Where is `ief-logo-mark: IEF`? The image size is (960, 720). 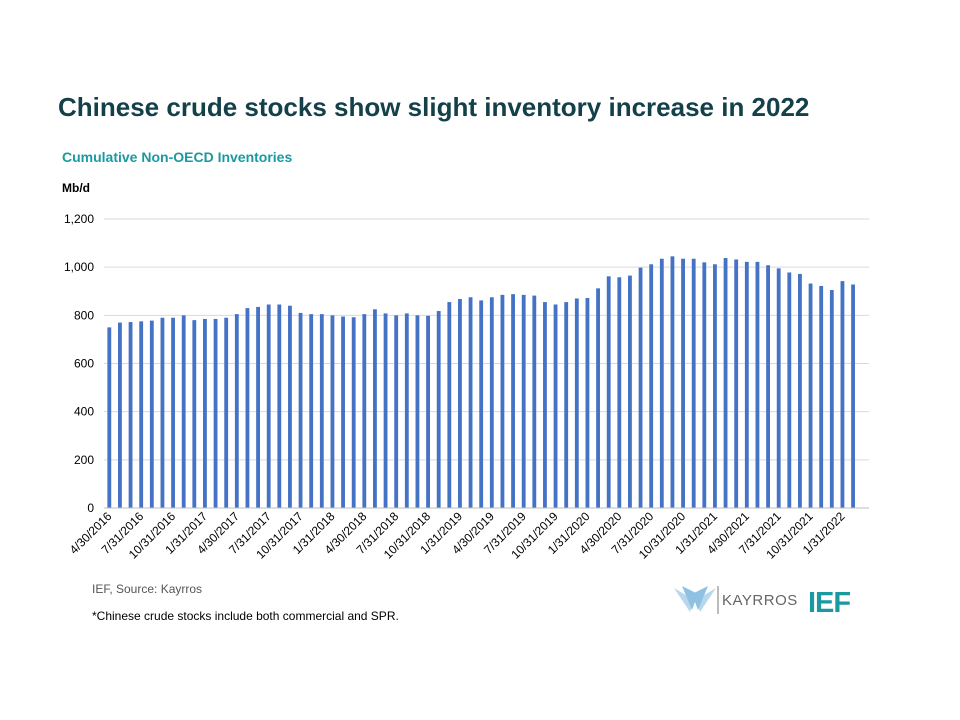 ief-logo-mark: IEF is located at coordinates (829, 603).